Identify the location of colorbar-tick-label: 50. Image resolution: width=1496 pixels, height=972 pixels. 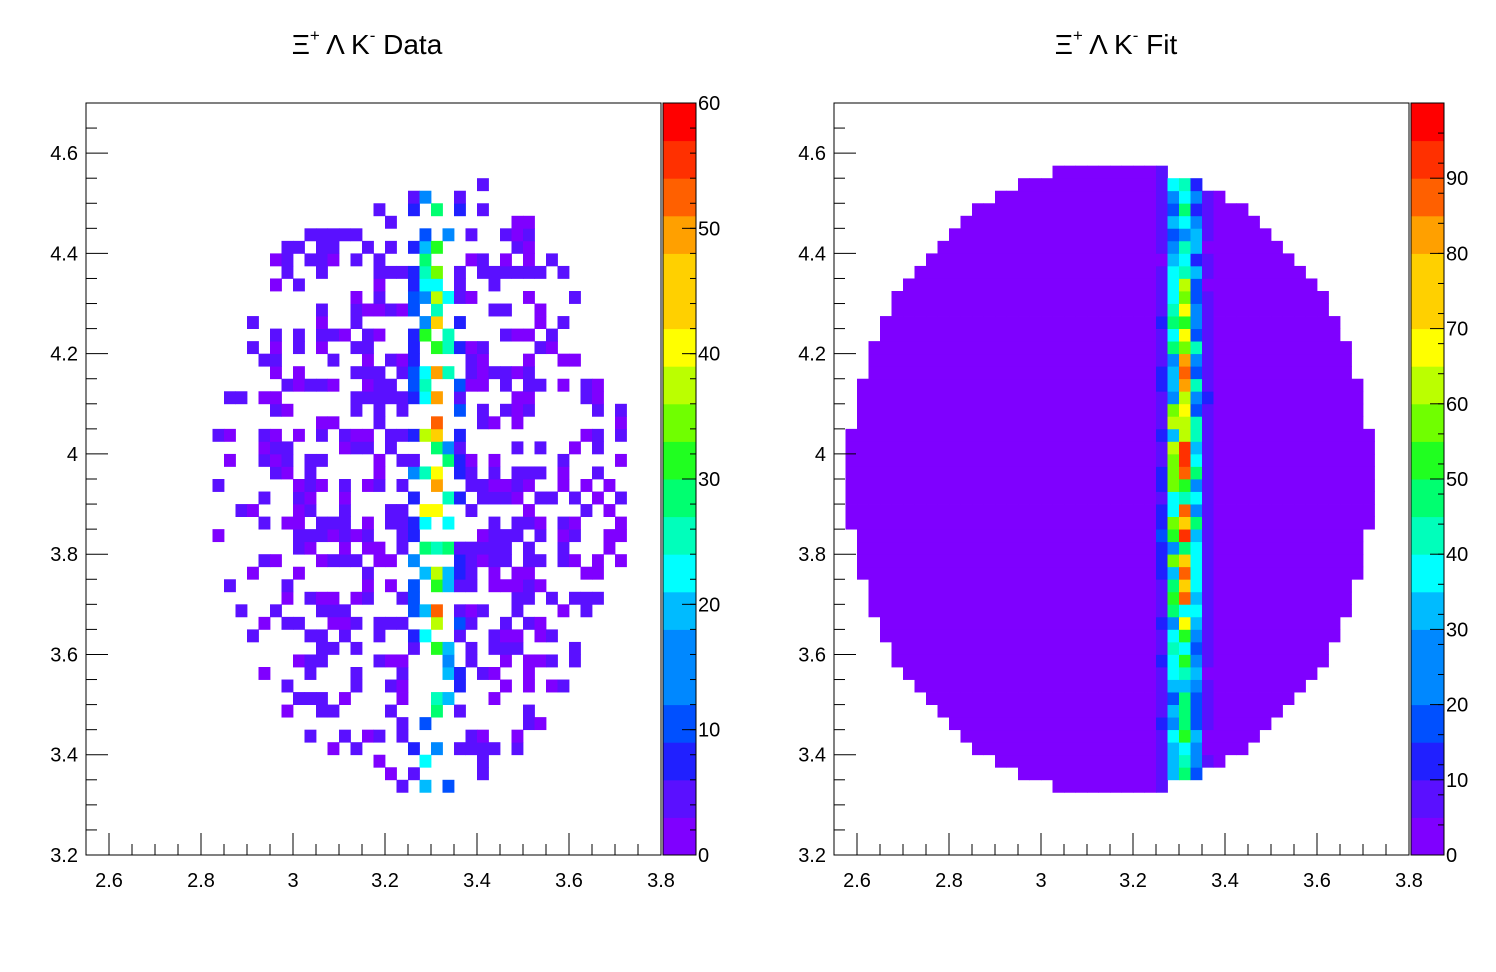
(709, 229).